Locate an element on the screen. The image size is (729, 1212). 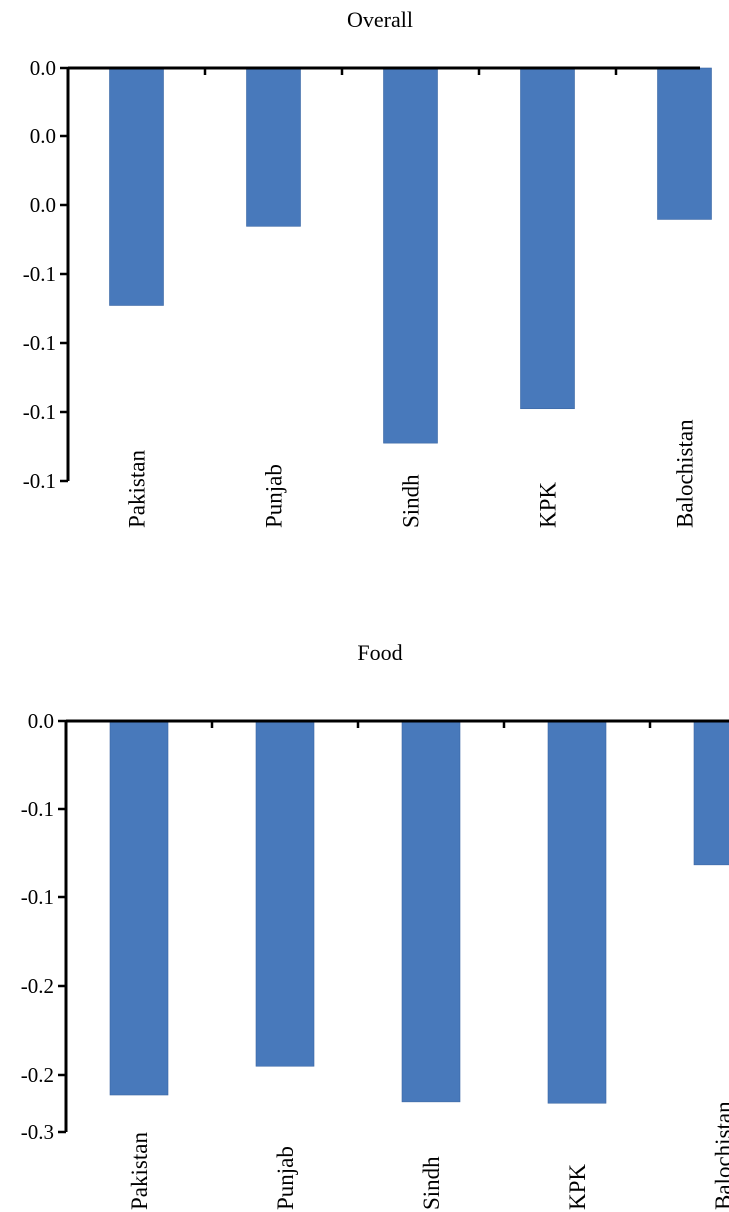
chart1-title: Overall is located at coordinates (380, 19).